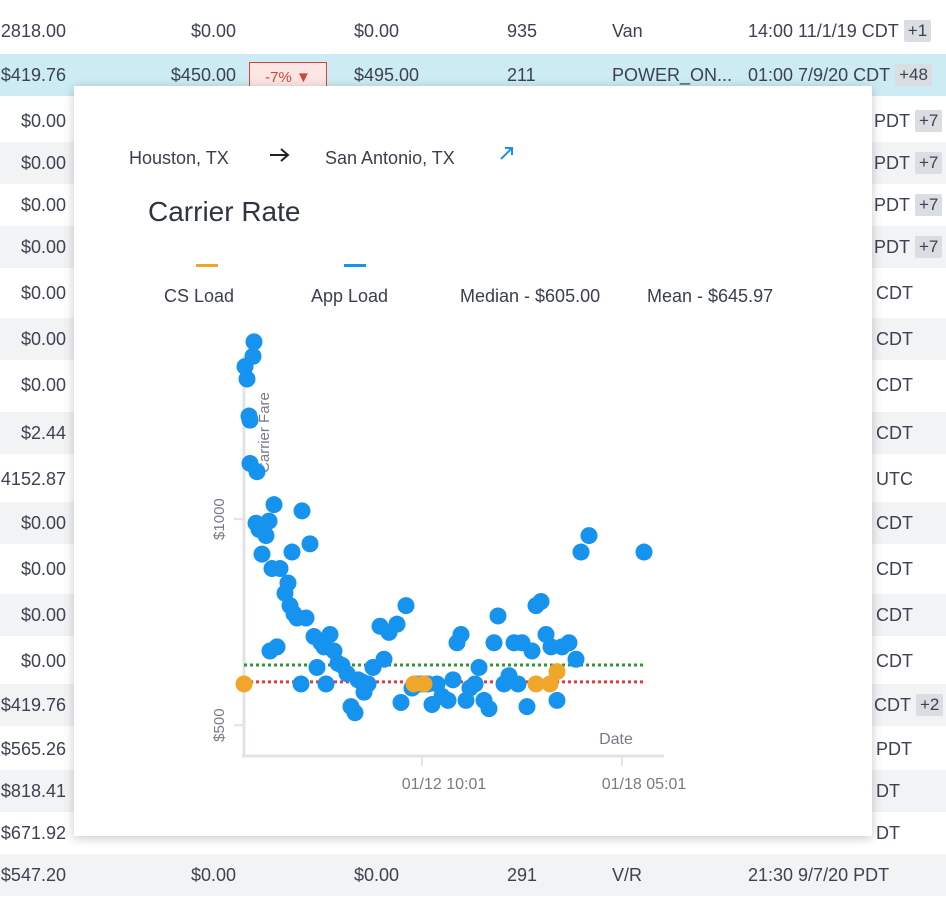 Image resolution: width=946 pixels, height=902 pixels. I want to click on fare-cell: $2.44, so click(43, 432).